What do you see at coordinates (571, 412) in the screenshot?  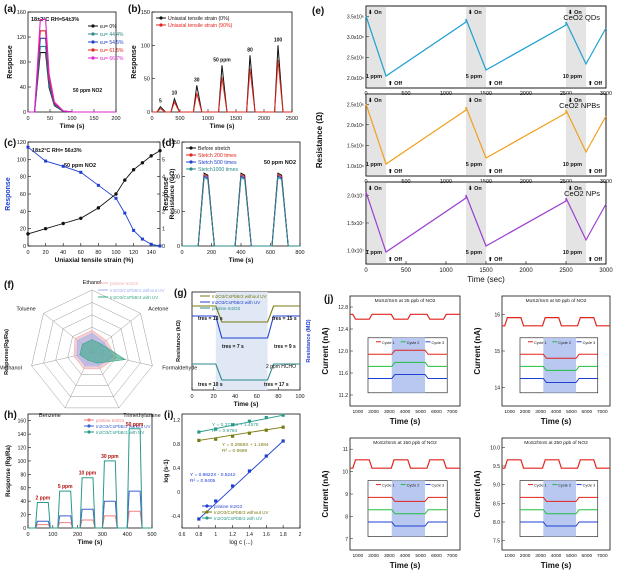 I see `x-tick-label: 5000` at bounding box center [571, 412].